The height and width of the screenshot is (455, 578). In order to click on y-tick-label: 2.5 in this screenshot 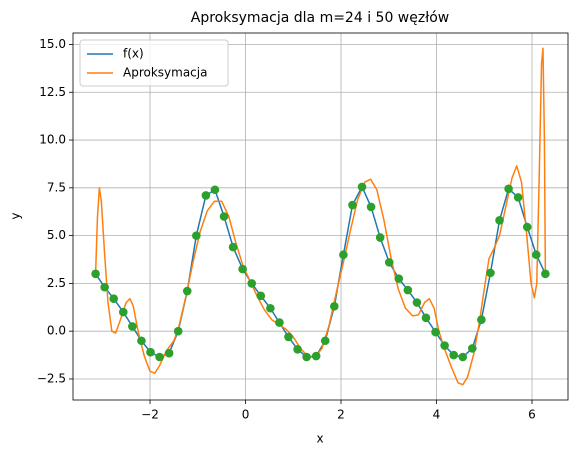, I will do `click(56, 283)`.